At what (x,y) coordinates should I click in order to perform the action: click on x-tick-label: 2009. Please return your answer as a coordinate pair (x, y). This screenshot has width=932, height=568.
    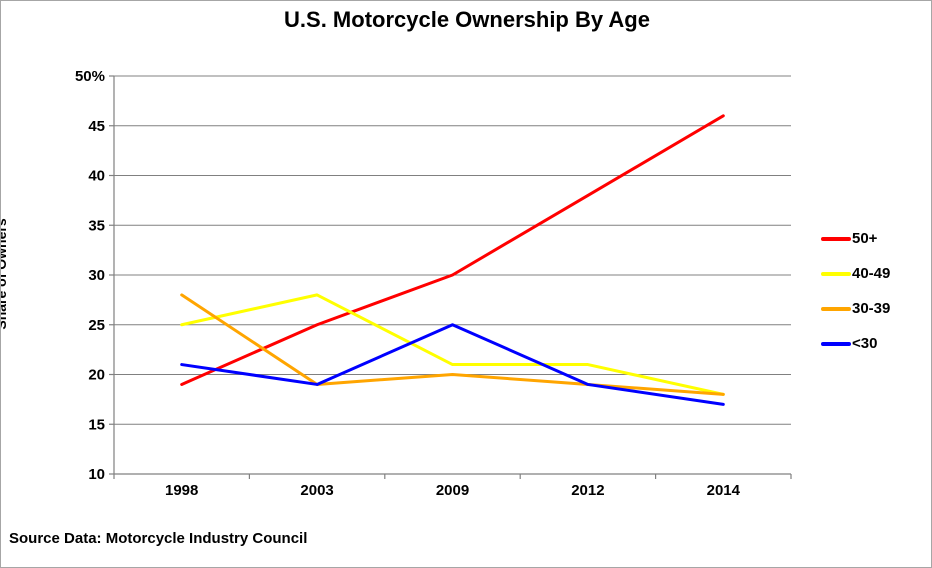
    Looking at the image, I should click on (452, 490).